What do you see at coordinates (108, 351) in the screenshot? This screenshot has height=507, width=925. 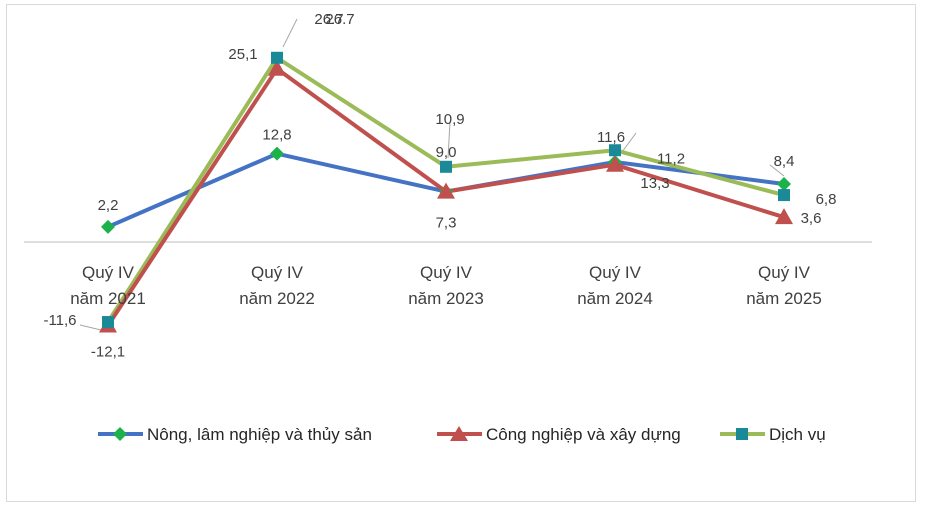 I see `data-label-cong-nghiep: -12,1` at bounding box center [108, 351].